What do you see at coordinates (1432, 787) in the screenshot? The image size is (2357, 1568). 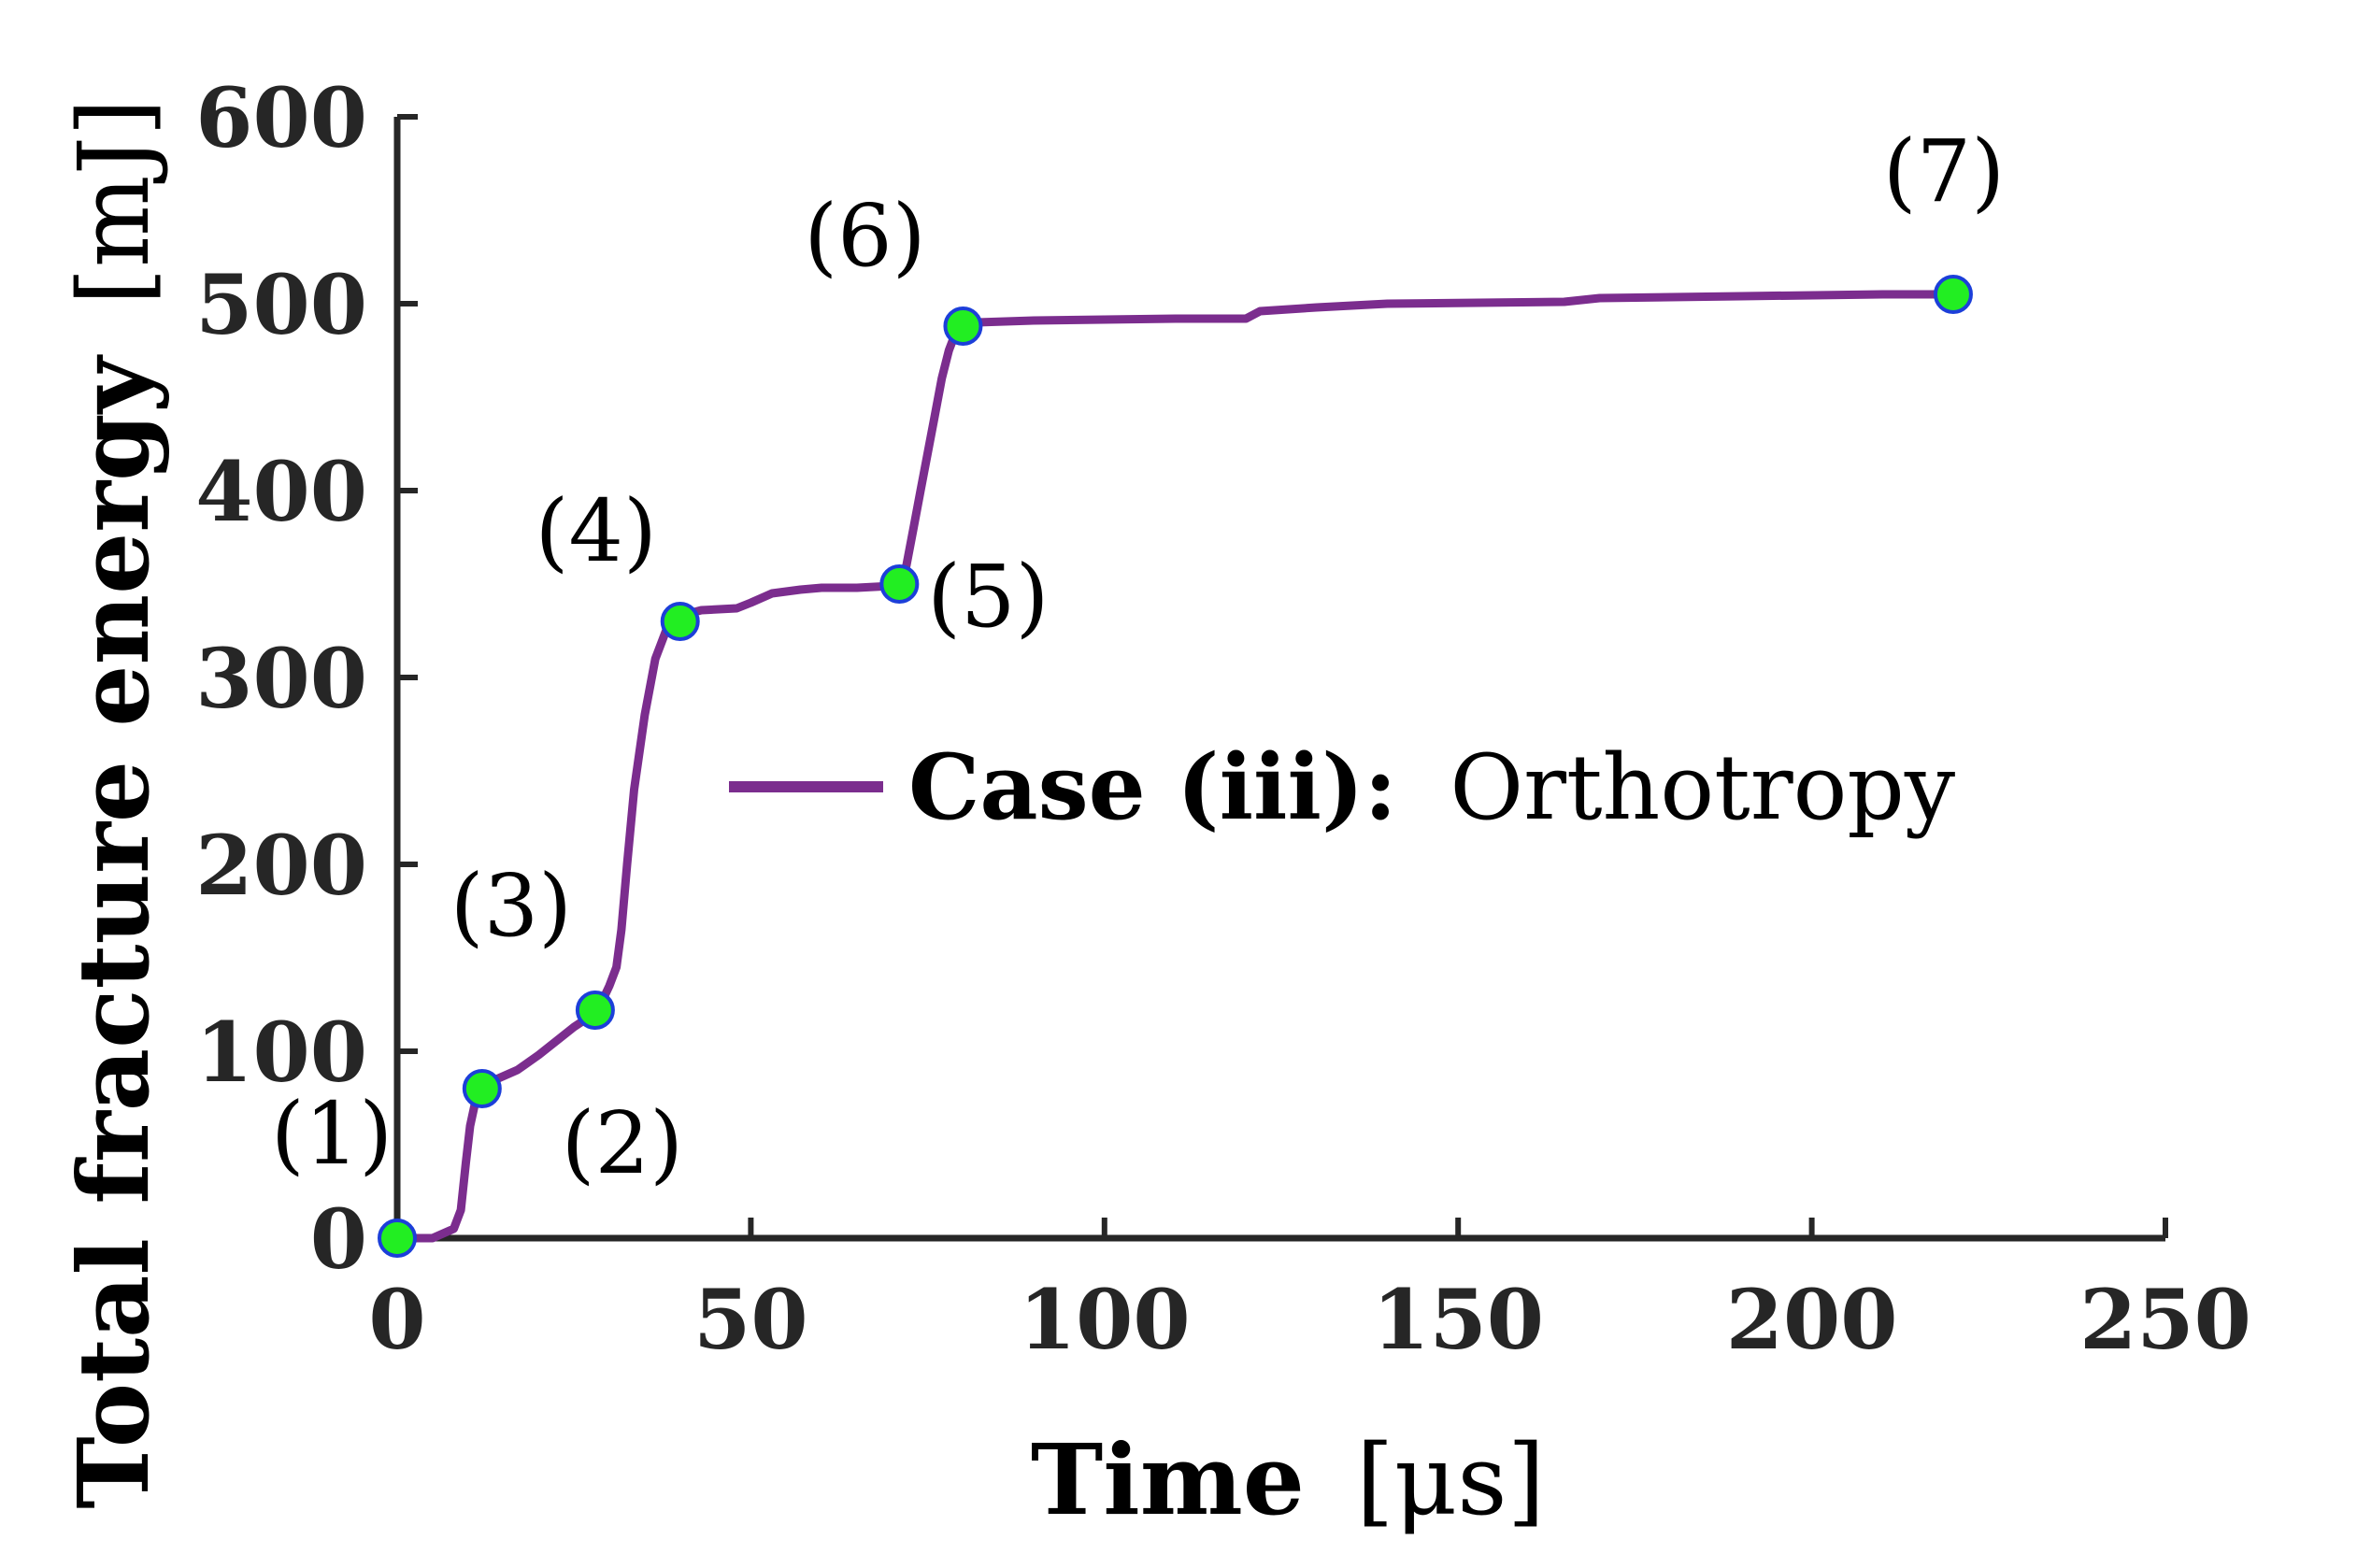 I see `legend-entry: Case (iii): Orthotropy` at bounding box center [1432, 787].